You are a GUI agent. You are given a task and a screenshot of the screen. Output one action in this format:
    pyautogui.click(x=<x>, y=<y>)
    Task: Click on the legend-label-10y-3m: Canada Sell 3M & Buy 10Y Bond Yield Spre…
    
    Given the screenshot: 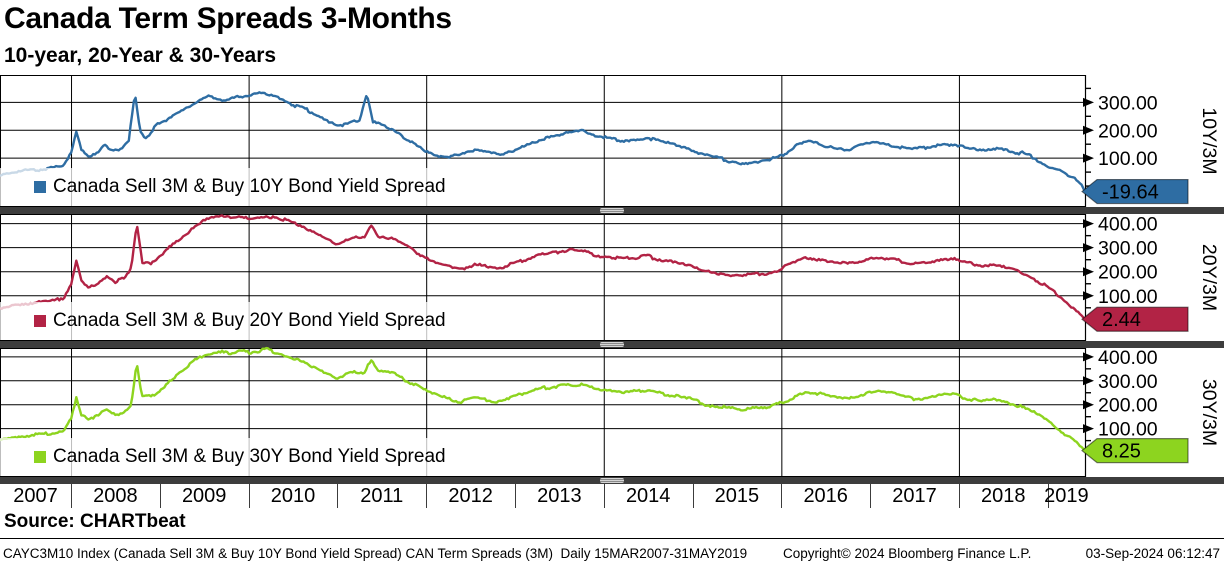 What is the action you would take?
    pyautogui.click(x=249, y=186)
    